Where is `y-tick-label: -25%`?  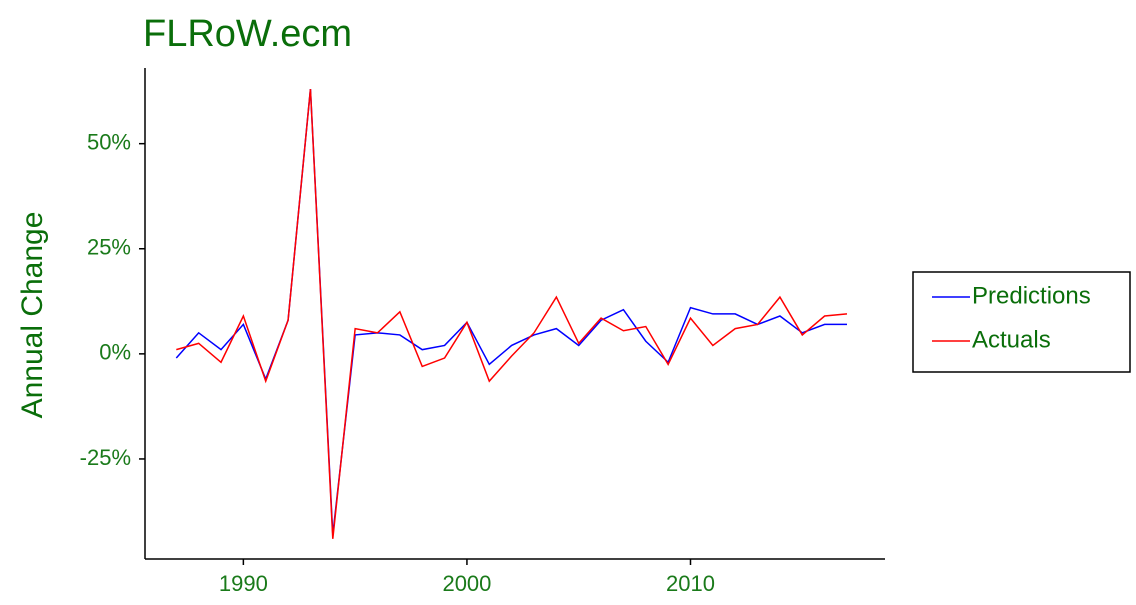
y-tick-label: -25% is located at coordinates (105, 457).